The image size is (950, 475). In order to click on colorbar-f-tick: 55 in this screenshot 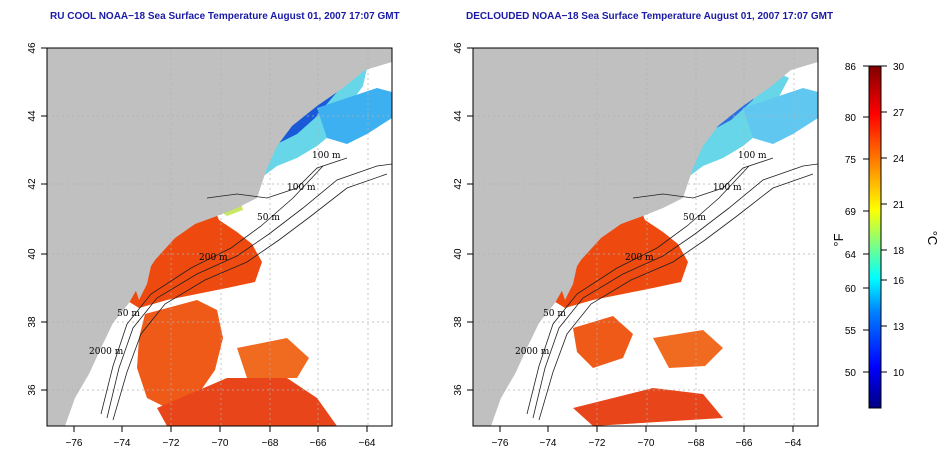, I will do `click(851, 331)`.